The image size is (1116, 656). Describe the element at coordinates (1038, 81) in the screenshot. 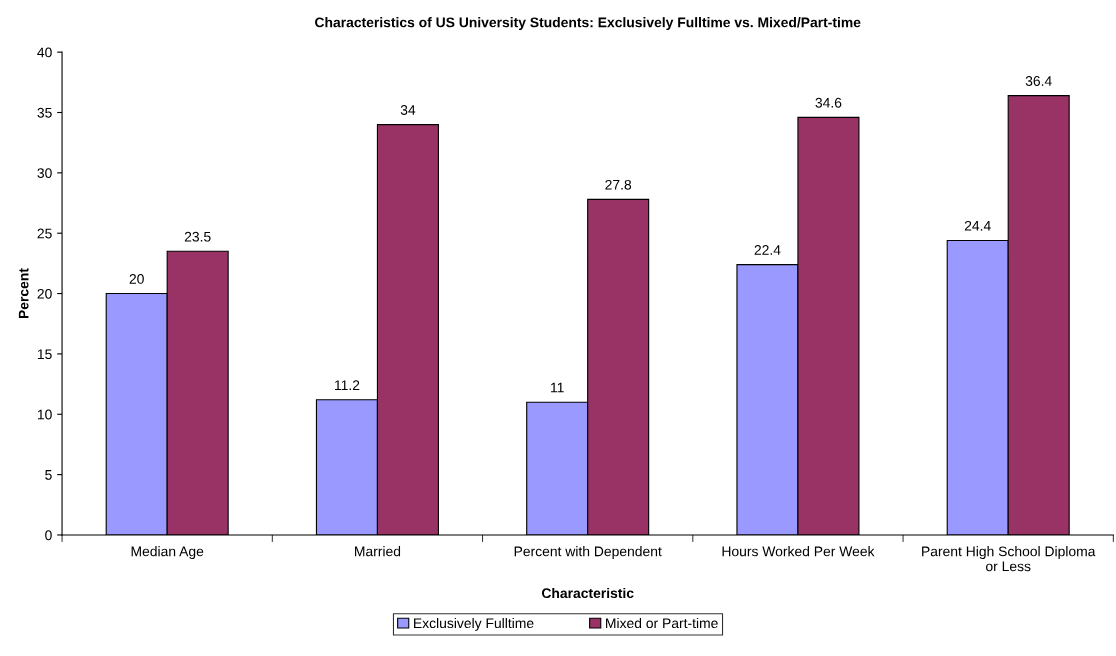

I see `data-label: 36.4` at that location.